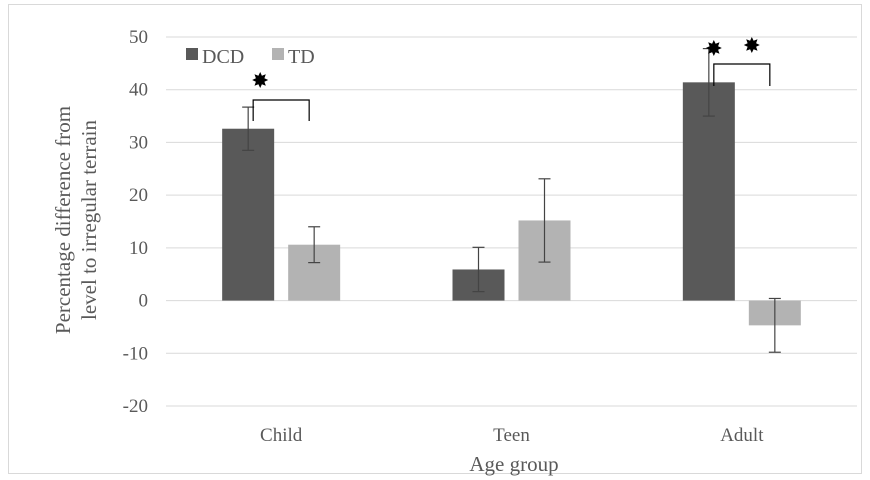 The width and height of the screenshot is (870, 480). What do you see at coordinates (135, 222) in the screenshot?
I see `y-tick-labels: 50 40 30 20 10 0 -10 -20` at bounding box center [135, 222].